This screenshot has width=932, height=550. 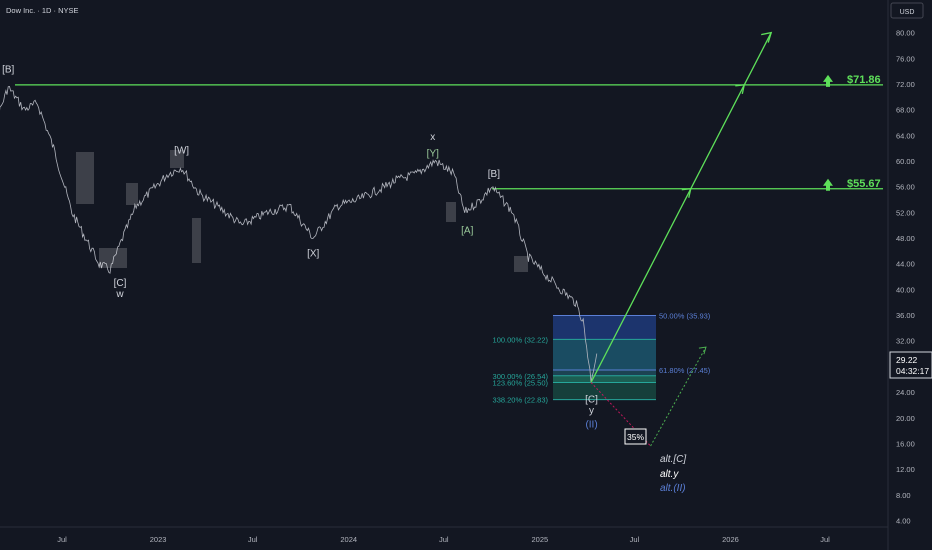 What do you see at coordinates (905, 469) in the screenshot?
I see `y-tick-label-17: 12.00` at bounding box center [905, 469].